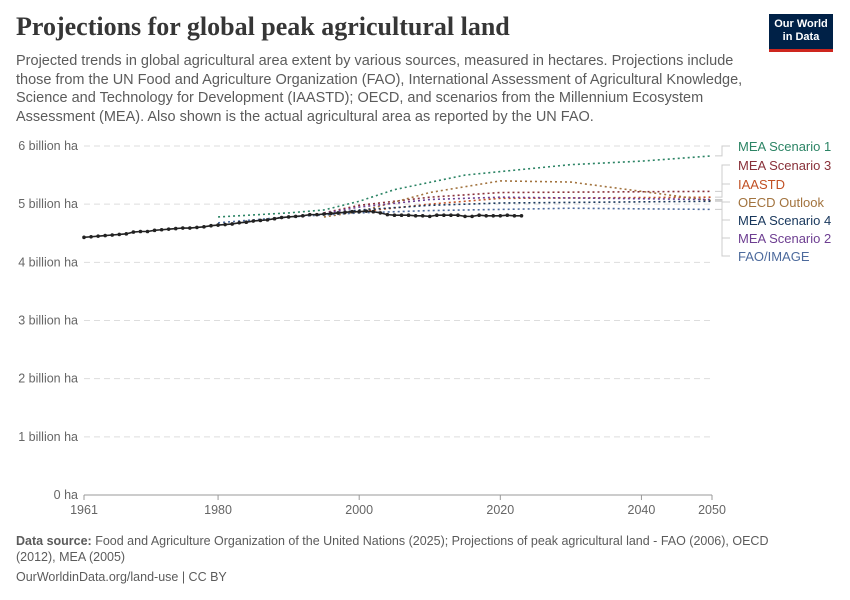  Describe the element at coordinates (48, 321) in the screenshot. I see `y-tick-label: 3 billion ha` at that location.